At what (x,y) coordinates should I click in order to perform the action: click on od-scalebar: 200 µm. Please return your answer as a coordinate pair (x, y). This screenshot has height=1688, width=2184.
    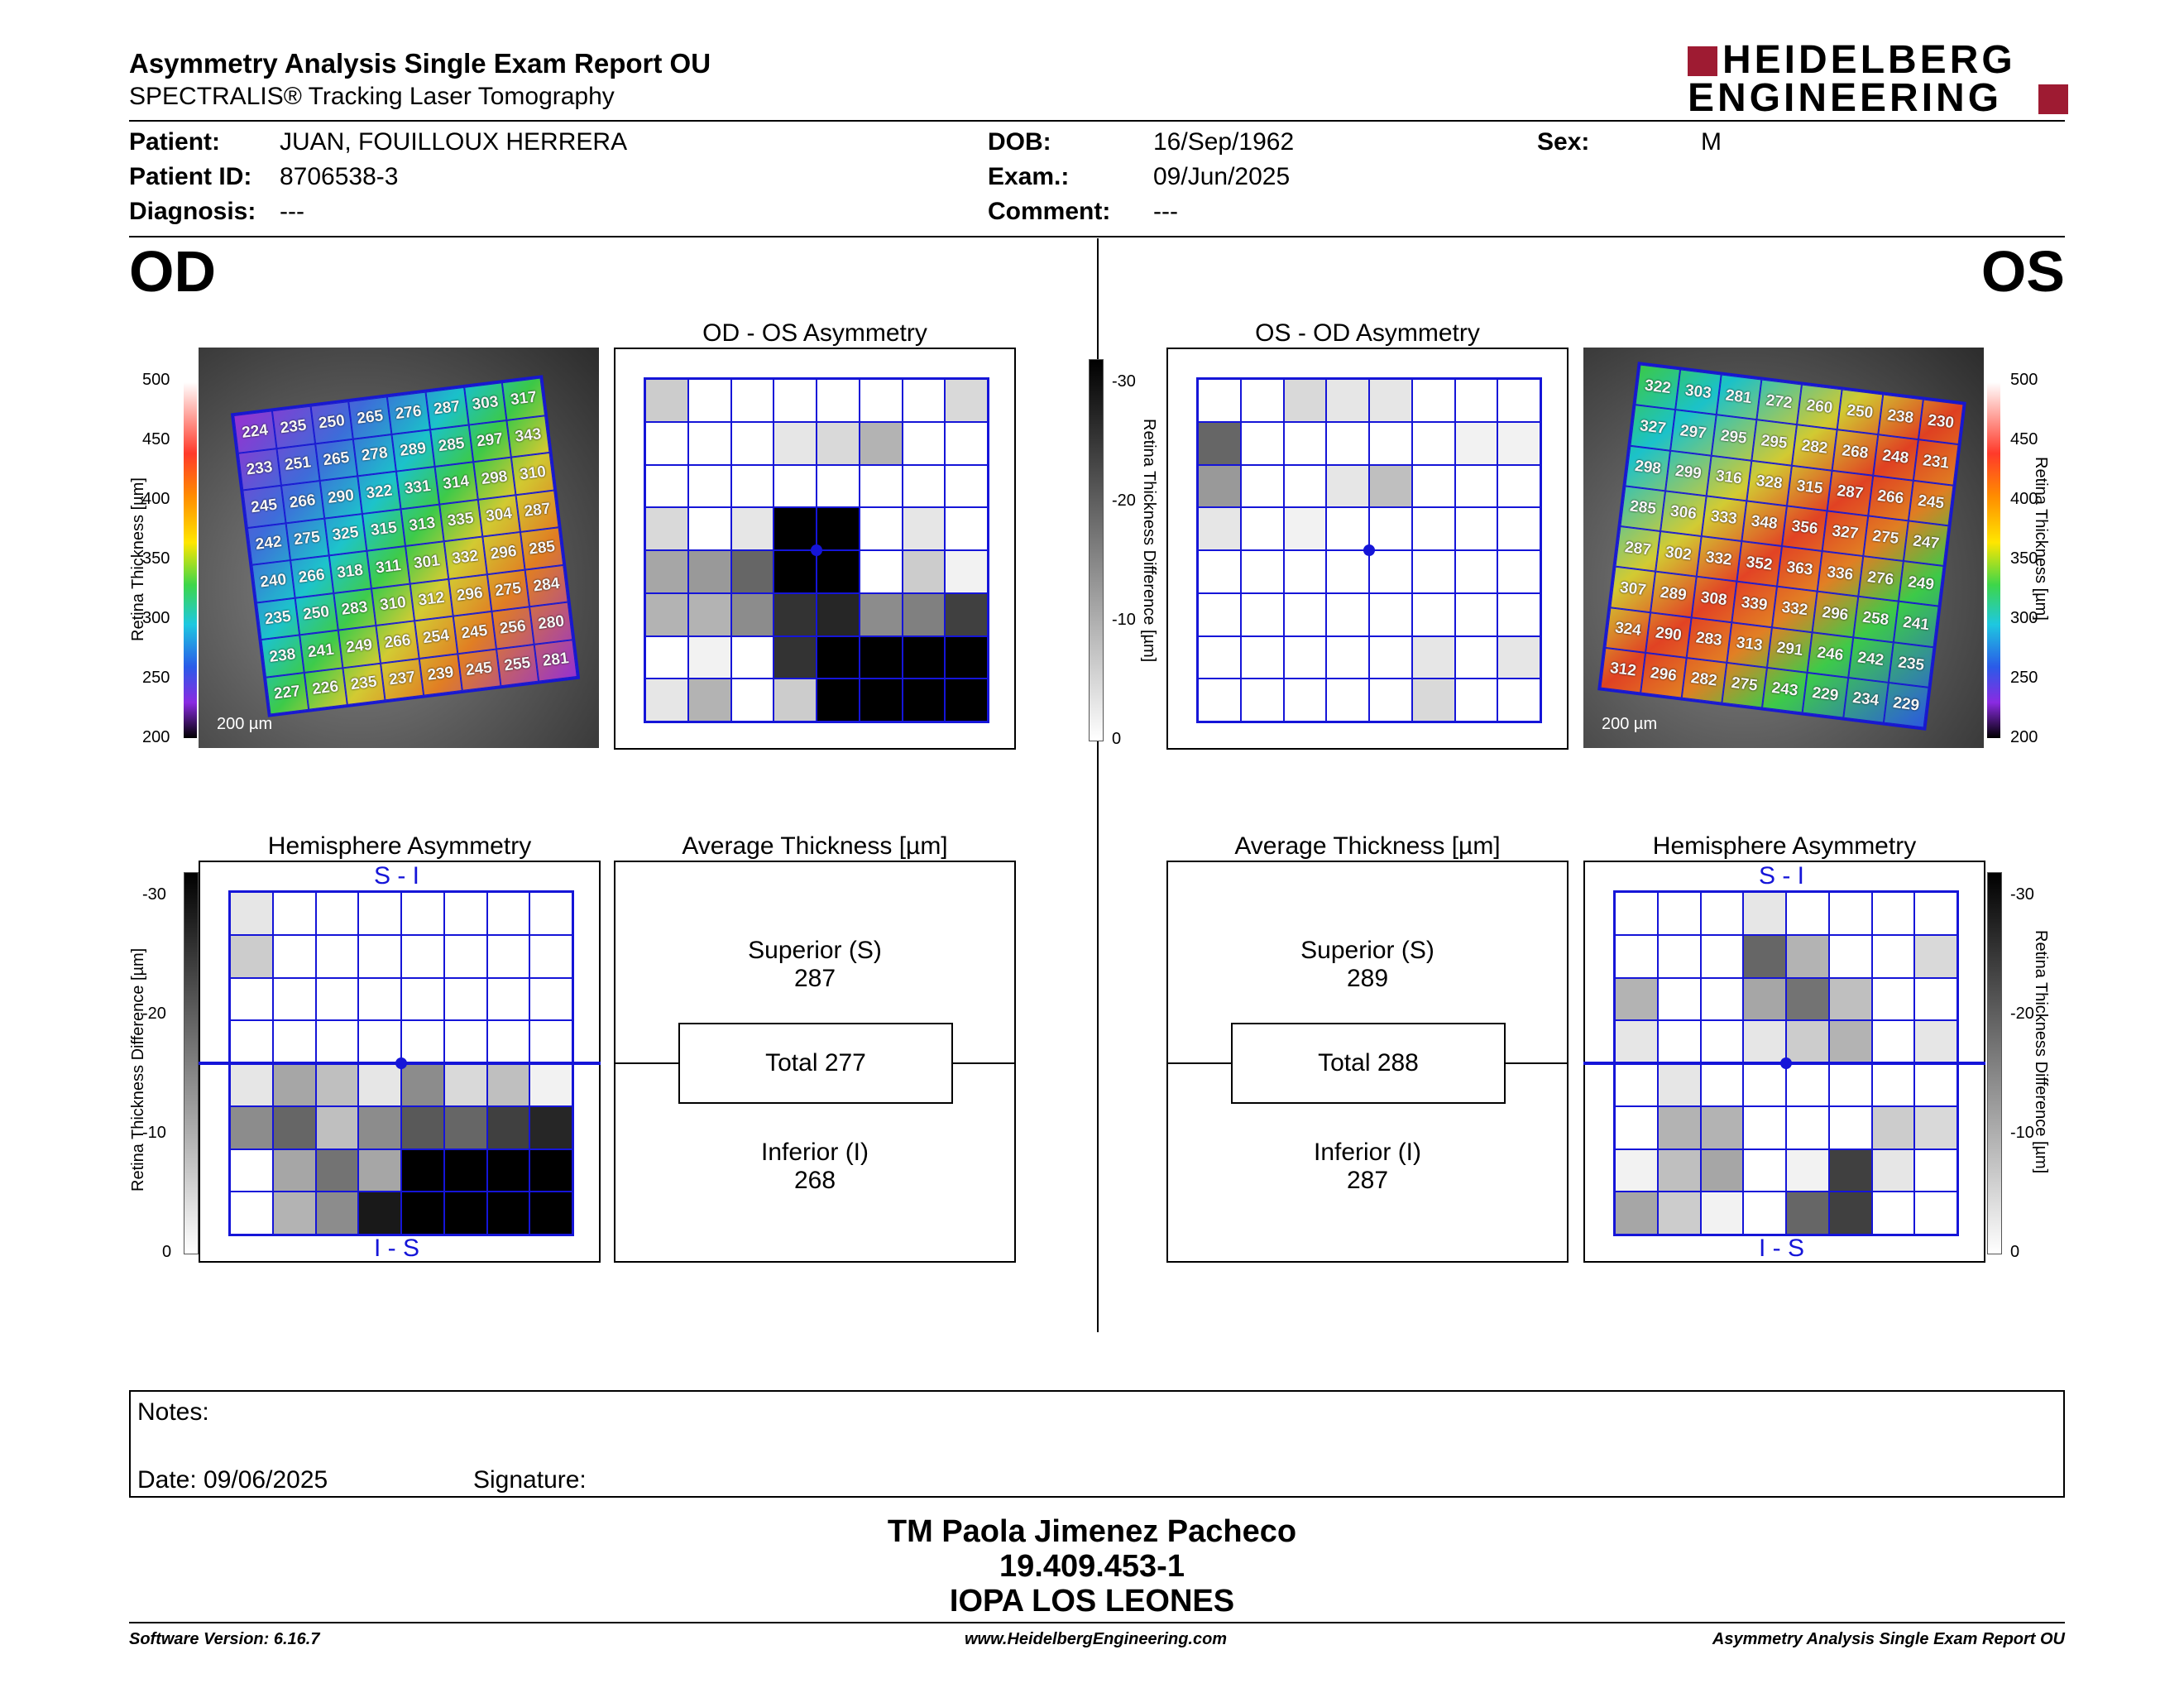
    Looking at the image, I should click on (245, 724).